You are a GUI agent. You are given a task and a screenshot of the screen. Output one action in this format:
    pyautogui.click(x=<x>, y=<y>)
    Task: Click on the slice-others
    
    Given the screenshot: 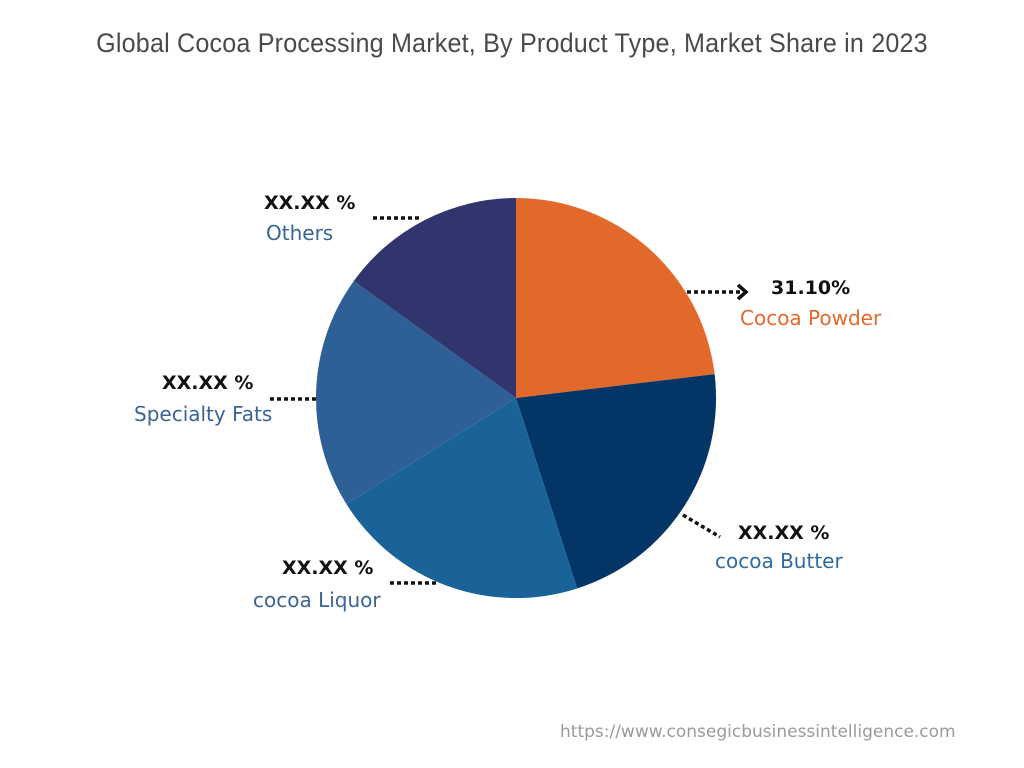 What is the action you would take?
    pyautogui.click(x=434, y=298)
    